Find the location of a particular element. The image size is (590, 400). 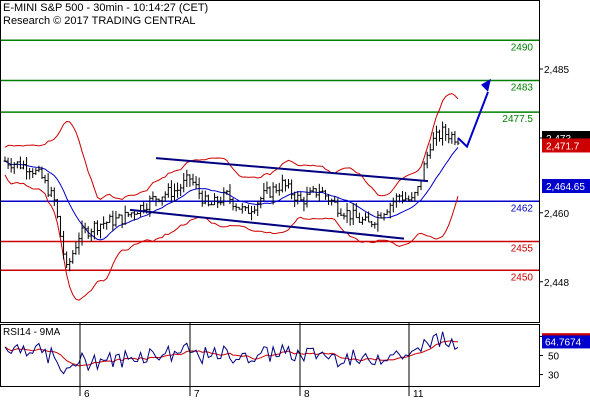

channel-lower-line is located at coordinates (267, 224).